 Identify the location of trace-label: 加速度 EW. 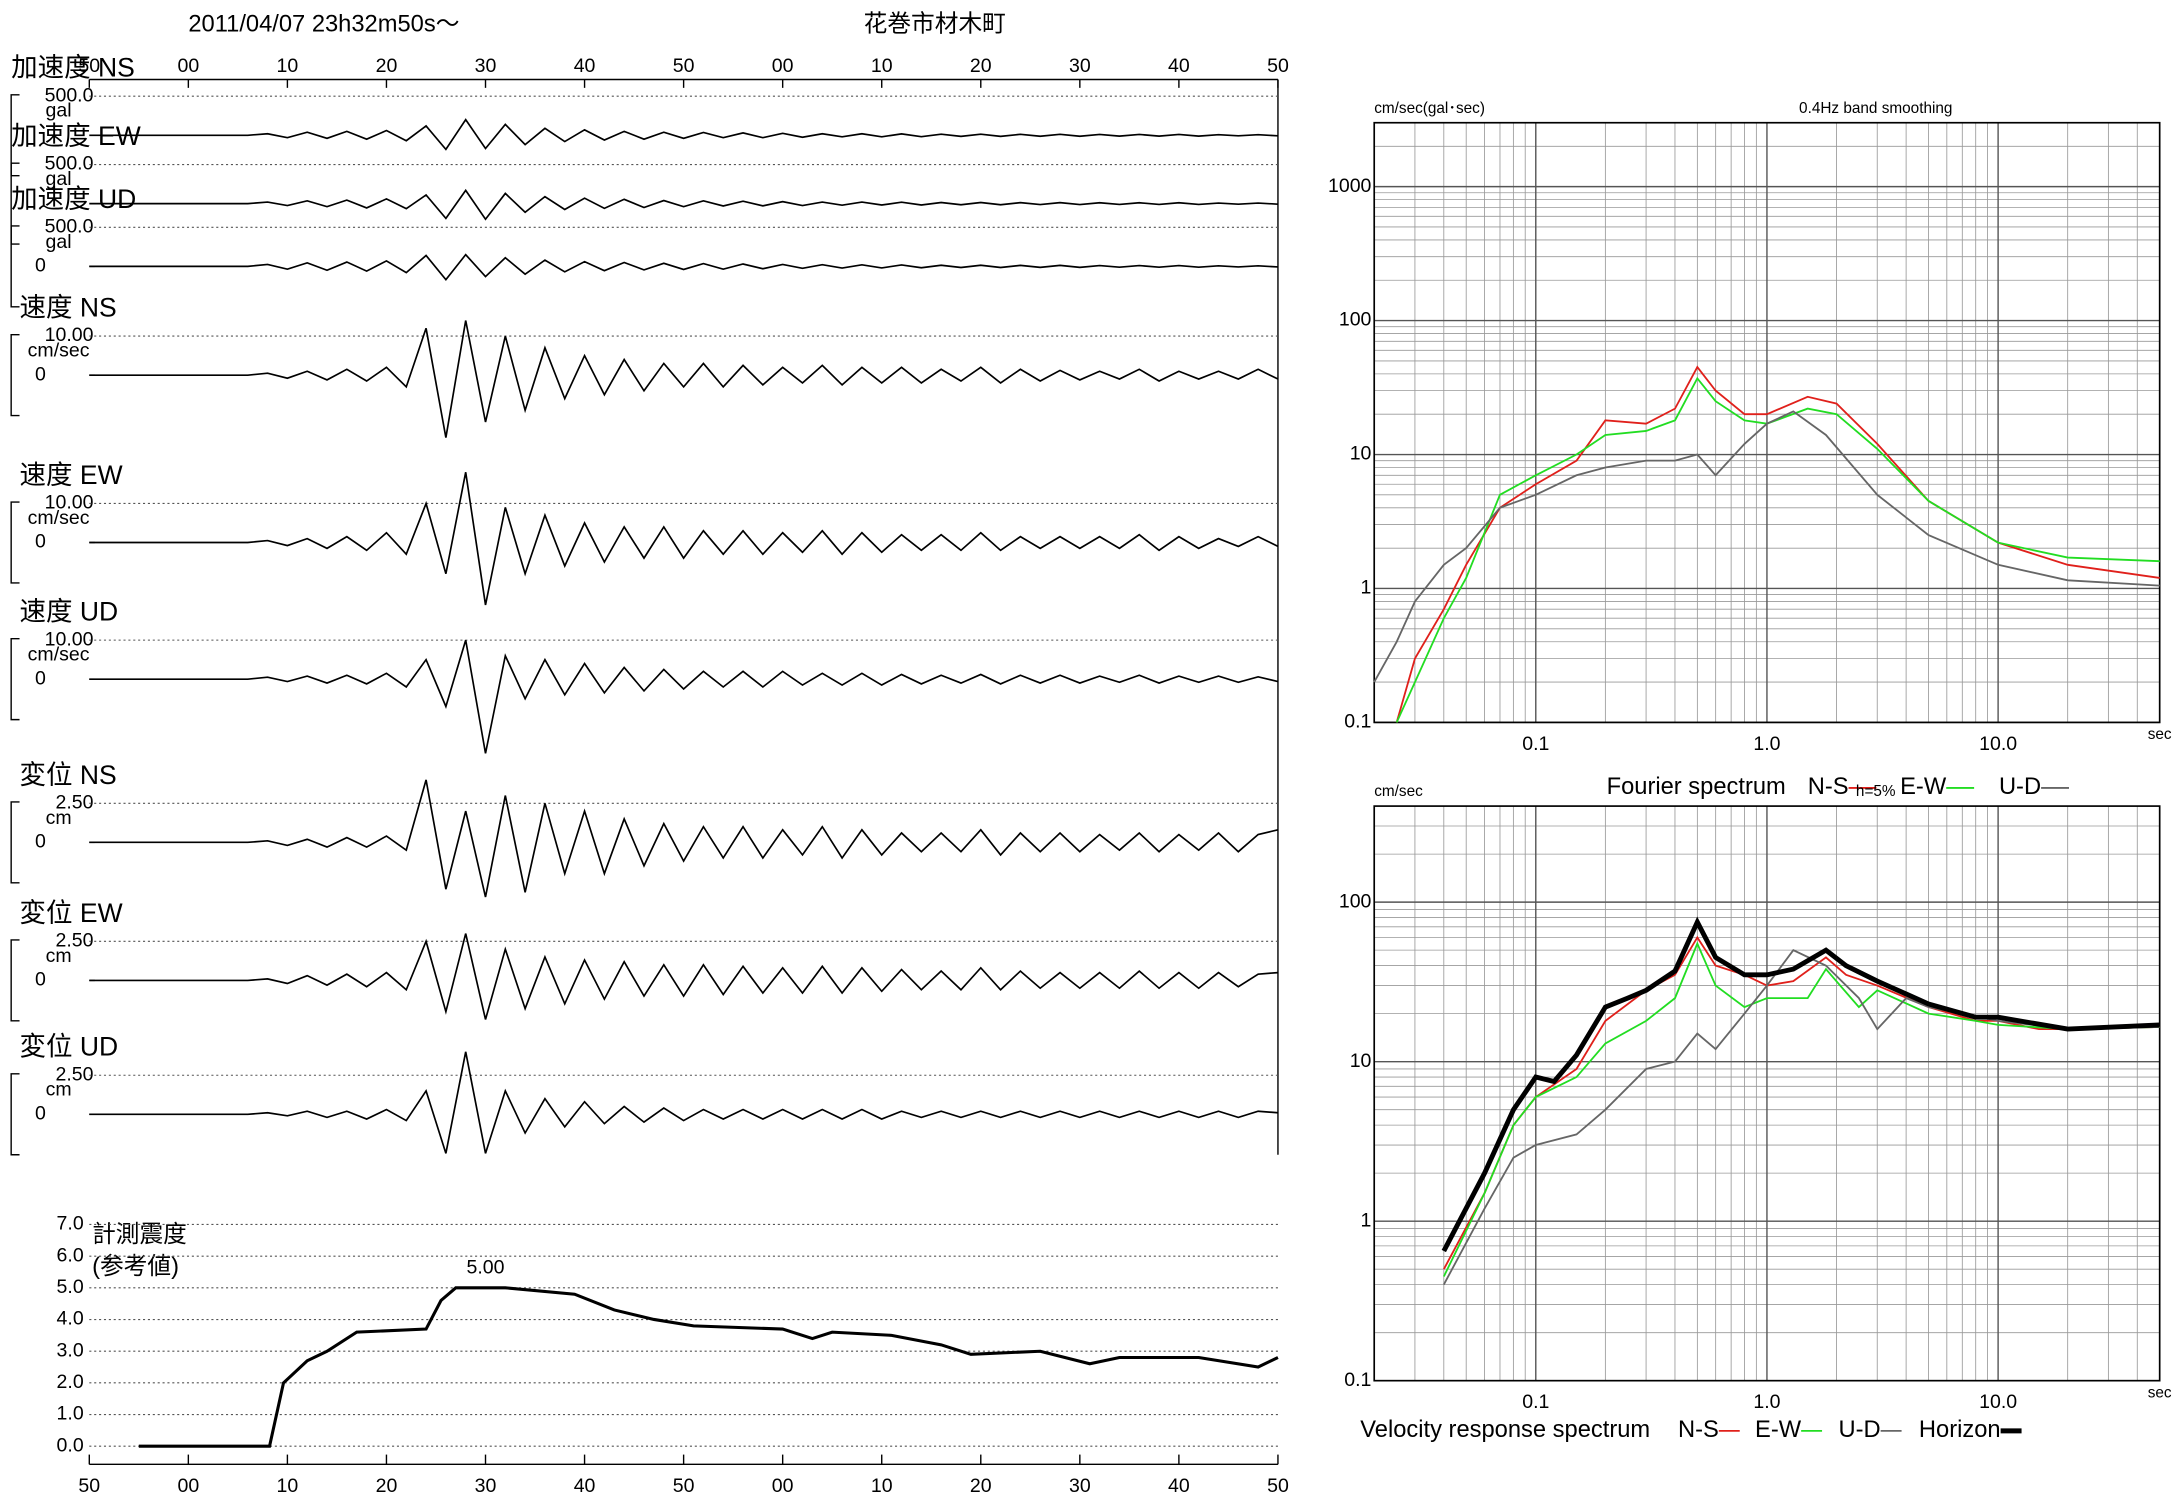
(76, 136).